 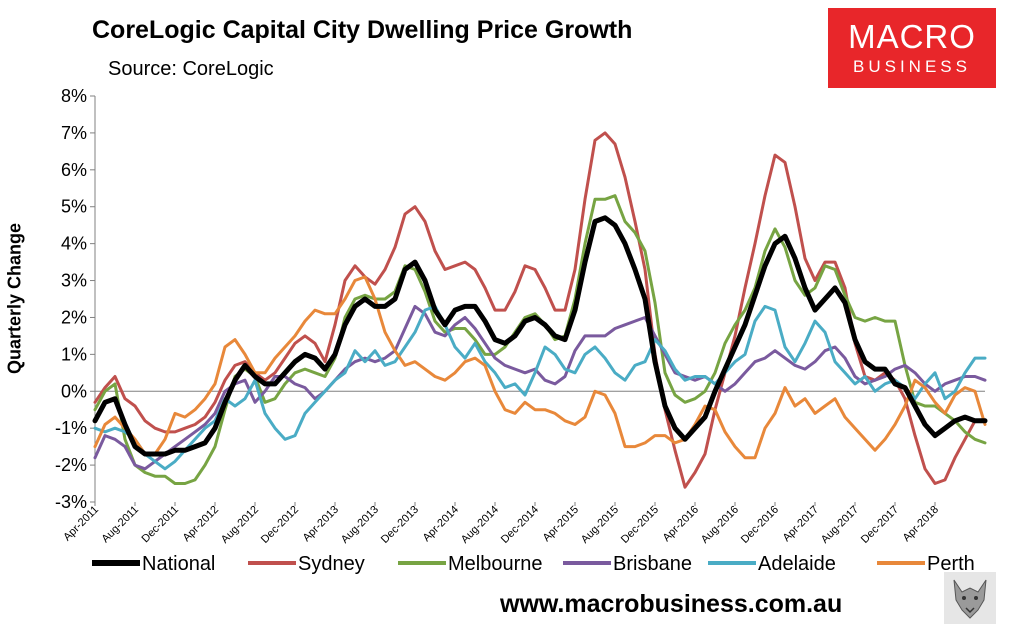 What do you see at coordinates (720, 525) in the screenshot?
I see `x-tick-label: Aug-2016` at bounding box center [720, 525].